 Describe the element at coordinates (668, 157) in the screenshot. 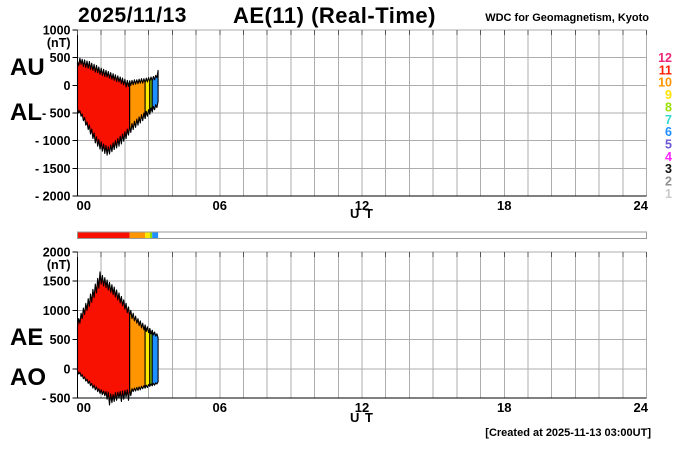

I see `legend-station-count: 4` at that location.